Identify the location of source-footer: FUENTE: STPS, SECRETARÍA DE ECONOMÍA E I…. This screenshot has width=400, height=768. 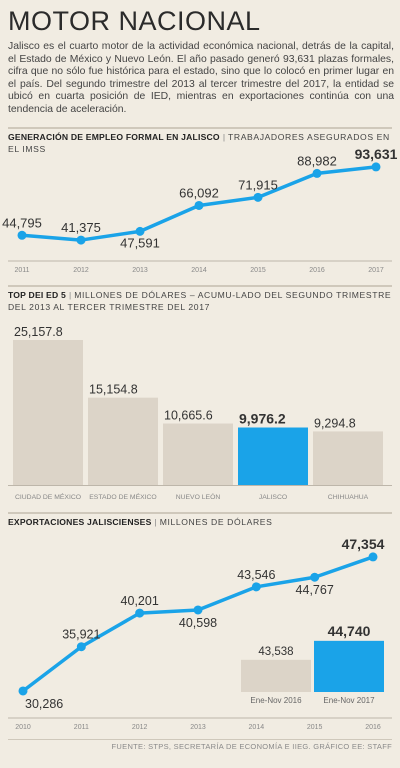
(251, 746).